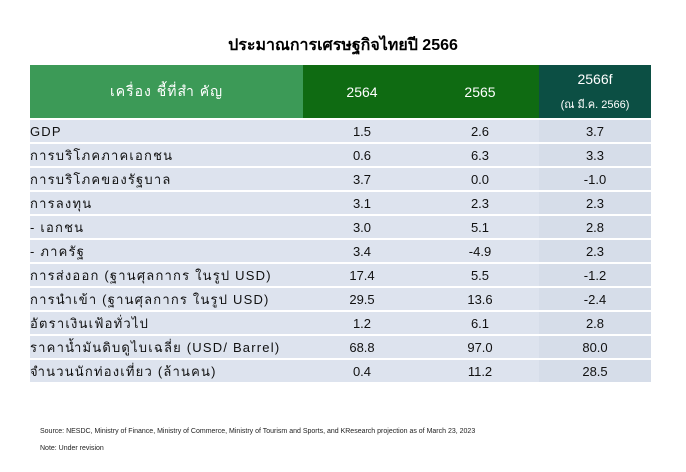 Image resolution: width=686 pixels, height=472 pixels. Describe the element at coordinates (166, 347) in the screenshot. I see `row-label: ราคาน้ำมันดิบดูไบเฉลี่ย (USD/ Barrel)` at that location.